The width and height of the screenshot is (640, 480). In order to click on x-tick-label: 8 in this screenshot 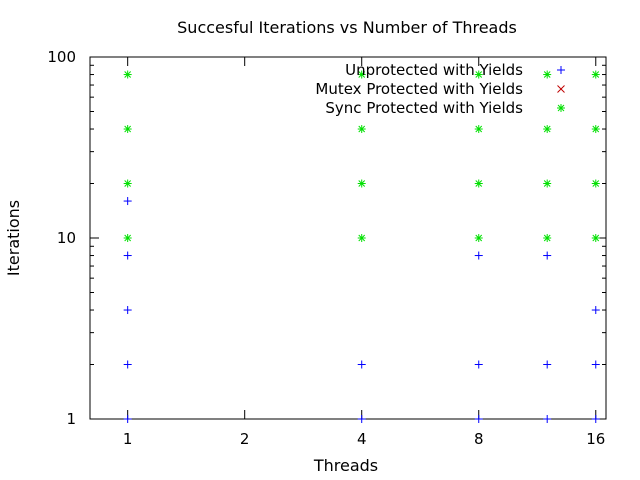, I will do `click(479, 439)`.